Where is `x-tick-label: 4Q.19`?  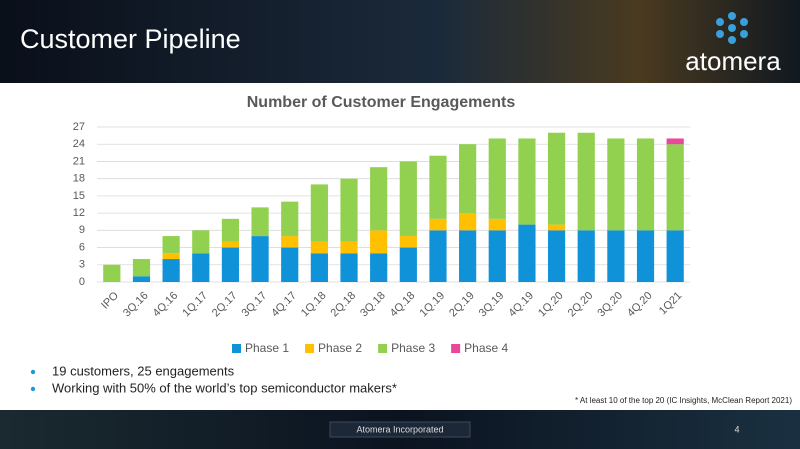
x-tick-label: 4Q.19 is located at coordinates (521, 305).